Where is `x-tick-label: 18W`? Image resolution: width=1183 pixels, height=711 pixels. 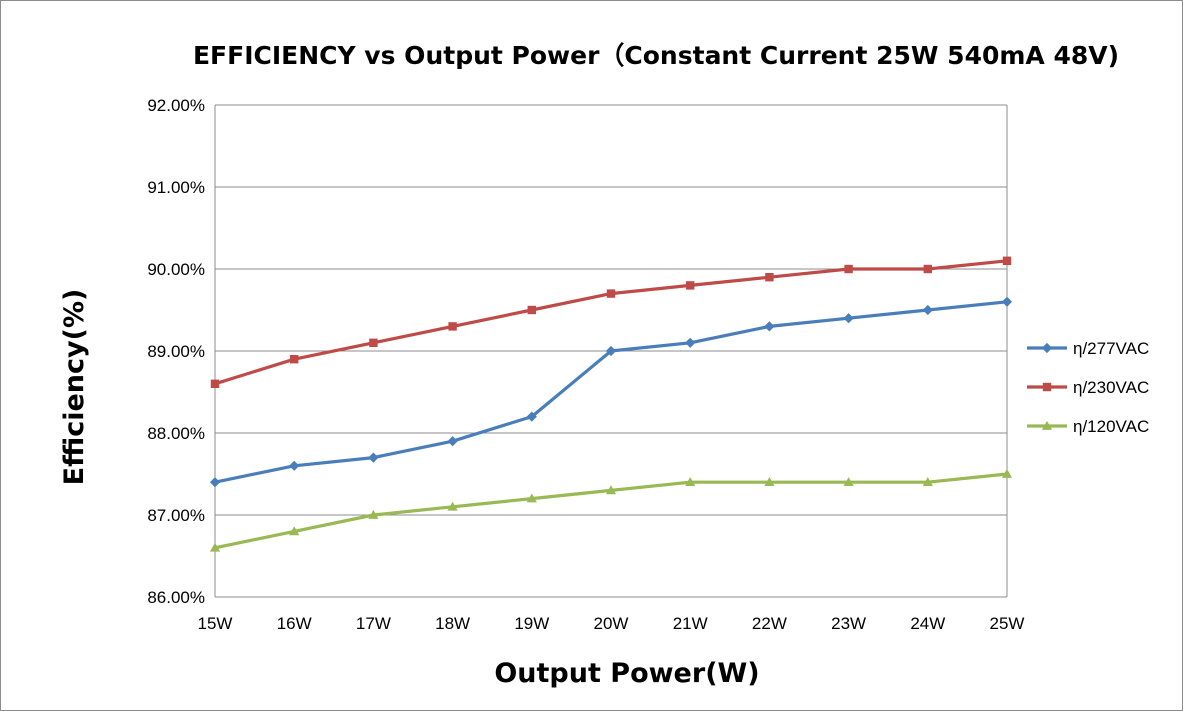 x-tick-label: 18W is located at coordinates (452, 623).